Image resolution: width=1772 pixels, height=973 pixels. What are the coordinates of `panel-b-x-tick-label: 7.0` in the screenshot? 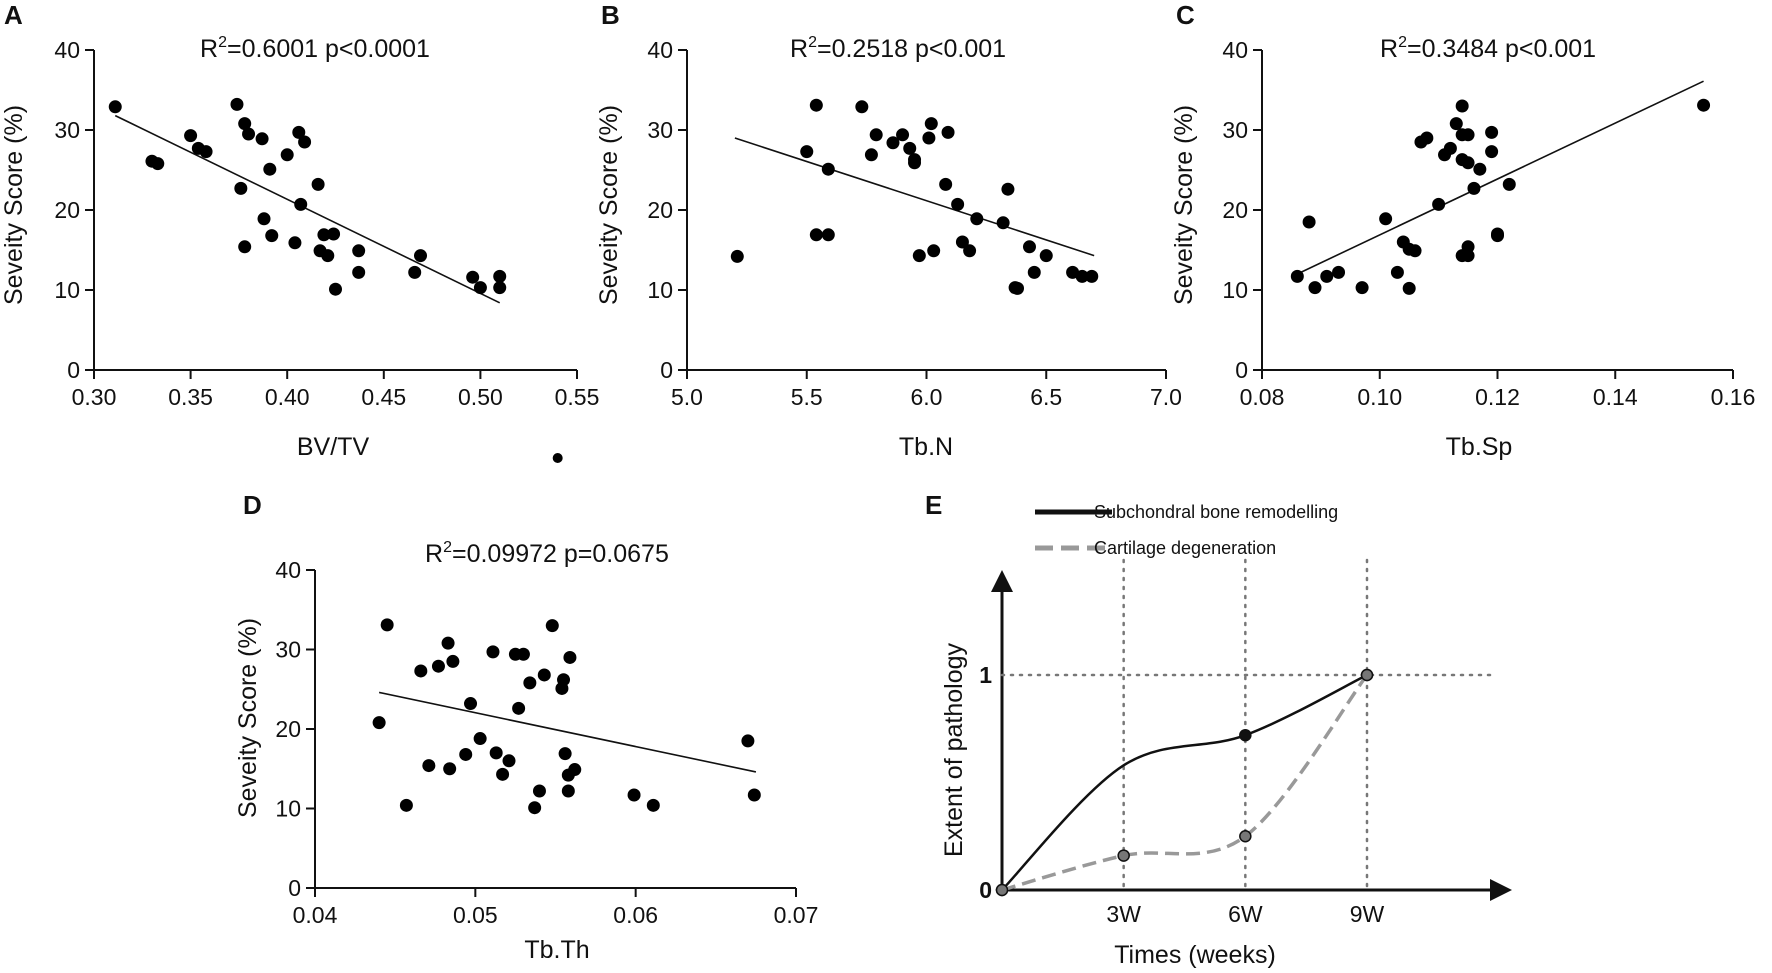 It's located at (1166, 397).